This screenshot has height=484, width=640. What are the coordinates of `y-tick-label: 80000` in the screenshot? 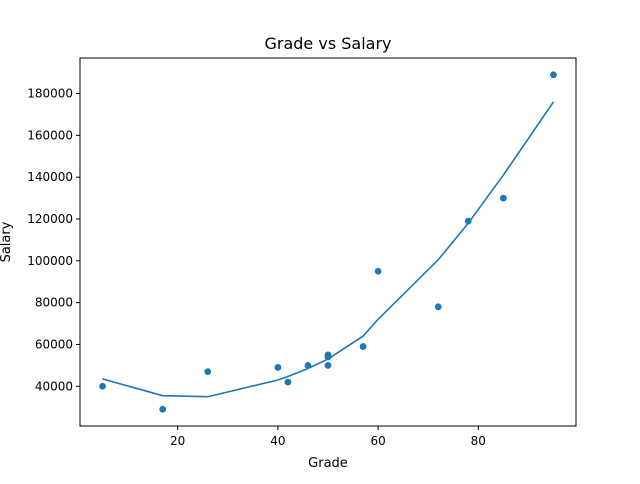 It's located at (54, 303).